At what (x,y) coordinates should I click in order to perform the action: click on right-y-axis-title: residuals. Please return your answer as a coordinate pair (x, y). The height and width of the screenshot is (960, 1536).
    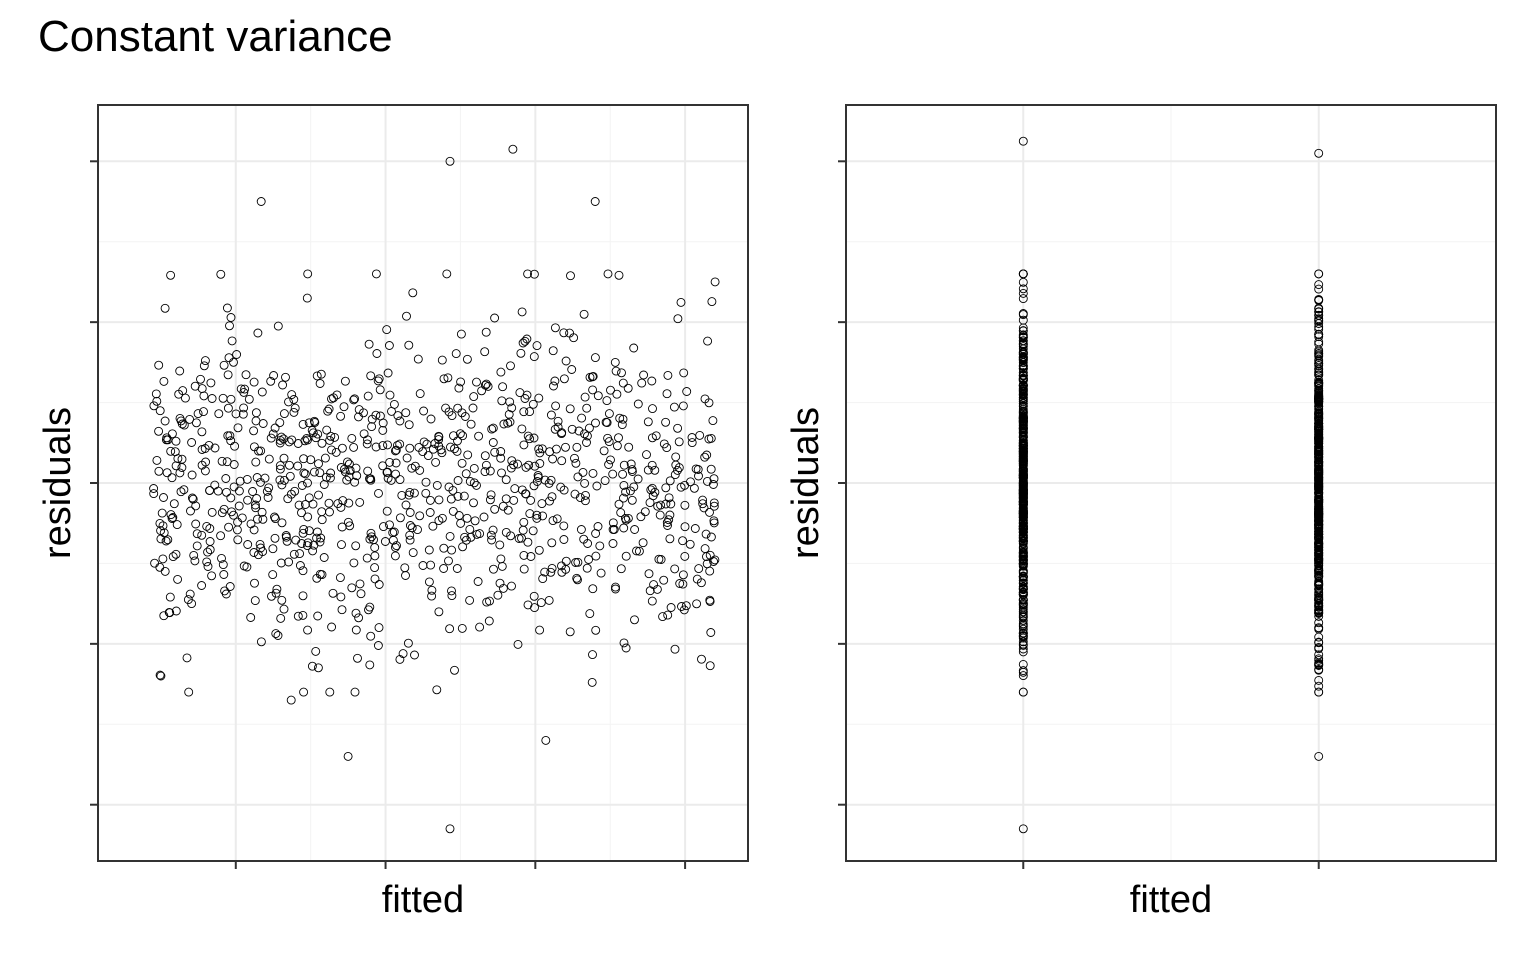
    Looking at the image, I should click on (806, 483).